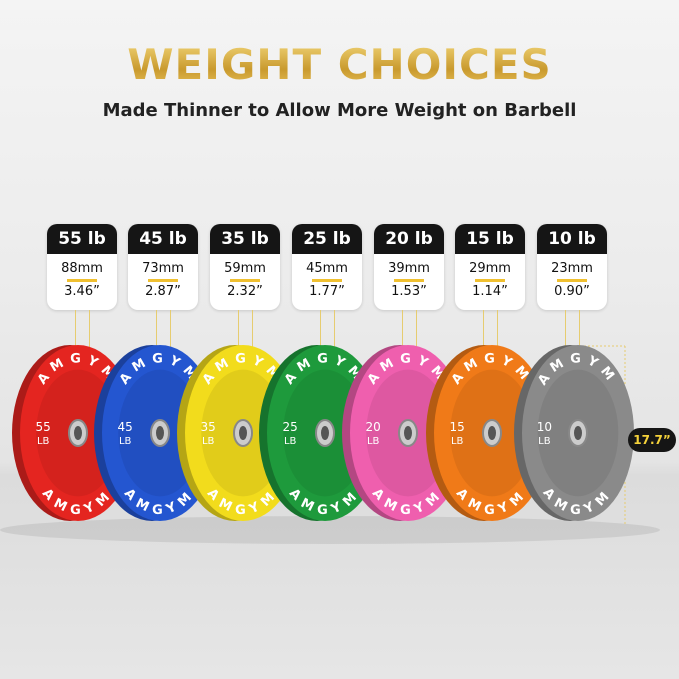 This screenshot has height=679, width=679. Describe the element at coordinates (457, 427) in the screenshot. I see `plate-number: 15` at that location.